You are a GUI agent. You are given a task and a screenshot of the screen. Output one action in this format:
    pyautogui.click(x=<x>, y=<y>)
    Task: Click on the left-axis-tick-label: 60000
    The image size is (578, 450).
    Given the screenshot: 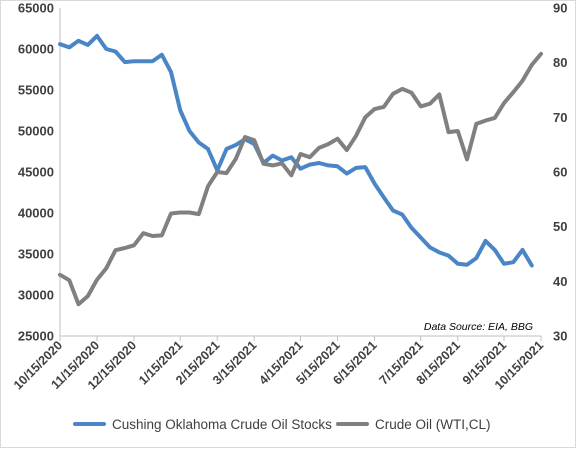 What is the action you would take?
    pyautogui.click(x=36, y=49)
    